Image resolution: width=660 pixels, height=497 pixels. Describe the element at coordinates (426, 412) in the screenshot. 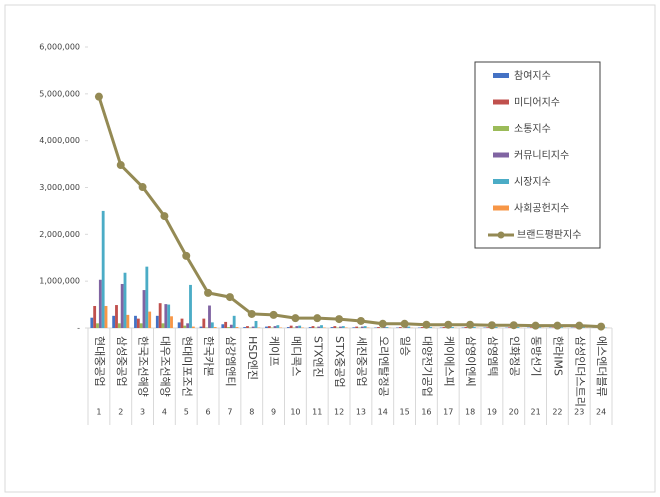

I see `rank-label: 16` at that location.